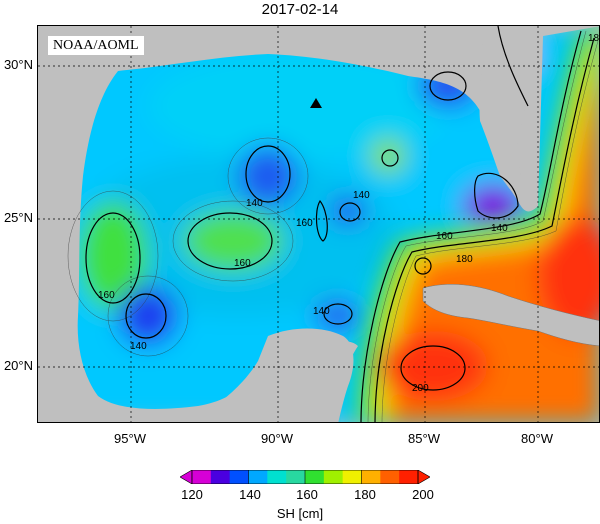  What do you see at coordinates (464, 259) in the screenshot?
I see `contour-label: 180` at bounding box center [464, 259].